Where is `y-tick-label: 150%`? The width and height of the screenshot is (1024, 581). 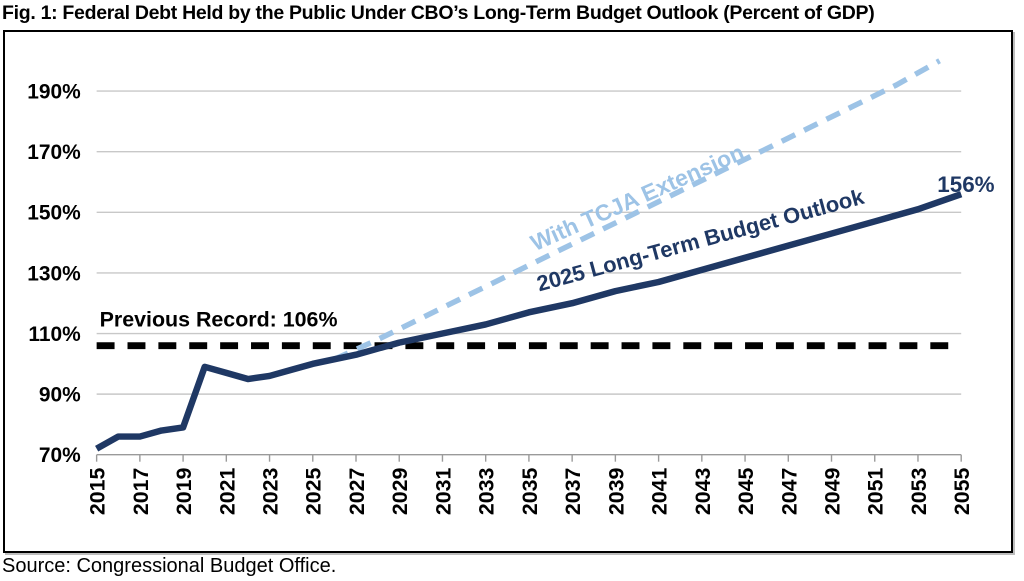 y-tick-label: 150% is located at coordinates (53, 213).